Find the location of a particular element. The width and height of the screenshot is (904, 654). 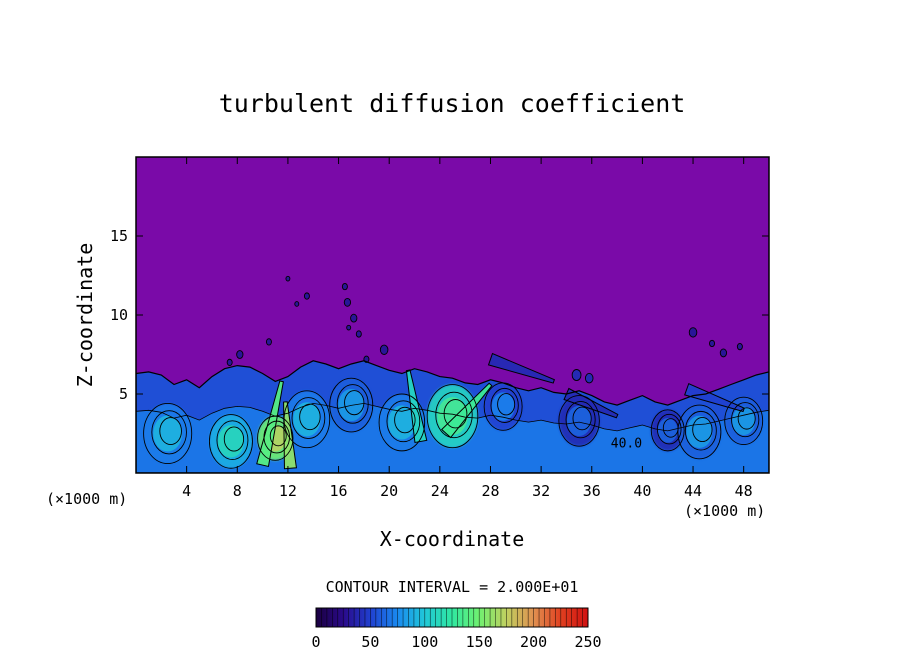

colorbar-tick-label-50: 50 is located at coordinates (370, 642).